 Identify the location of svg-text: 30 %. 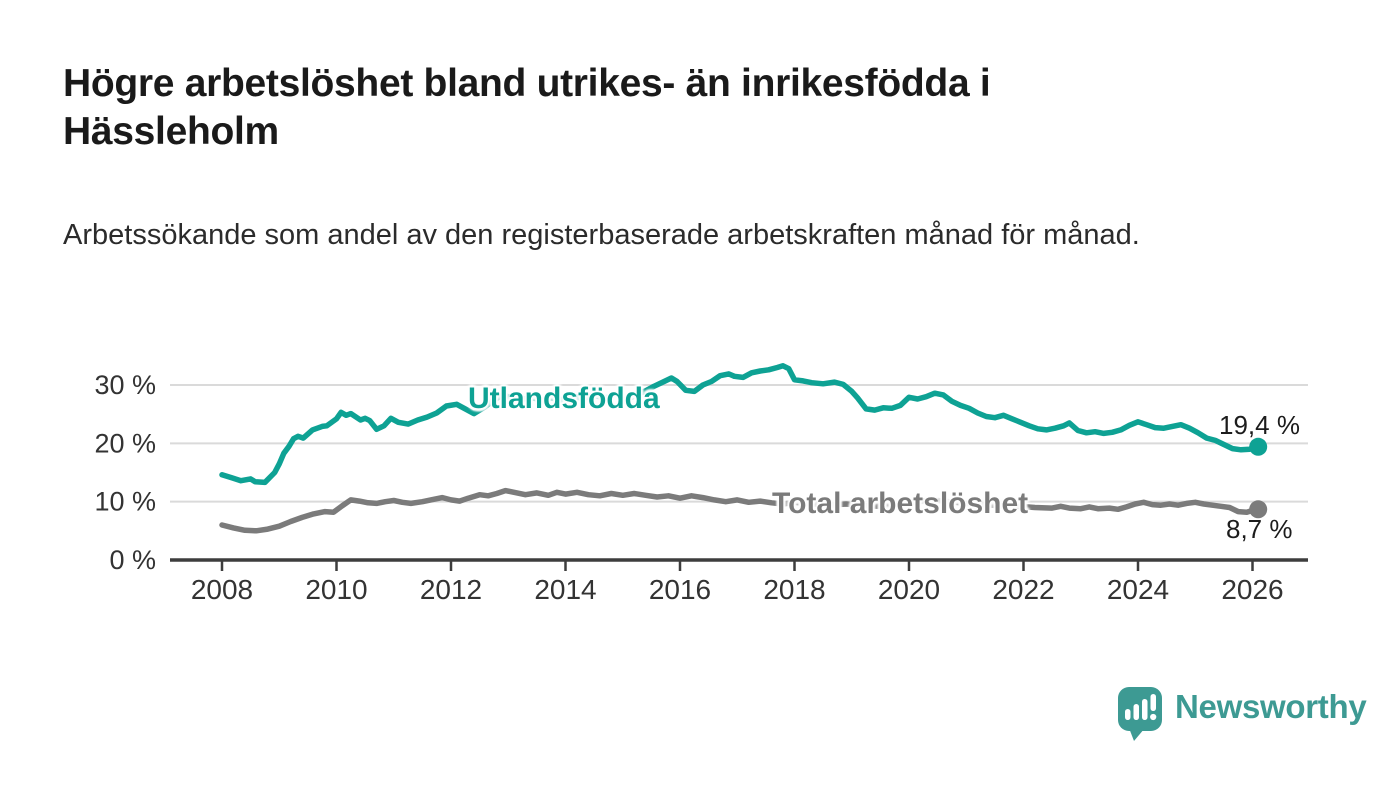
(125, 385).